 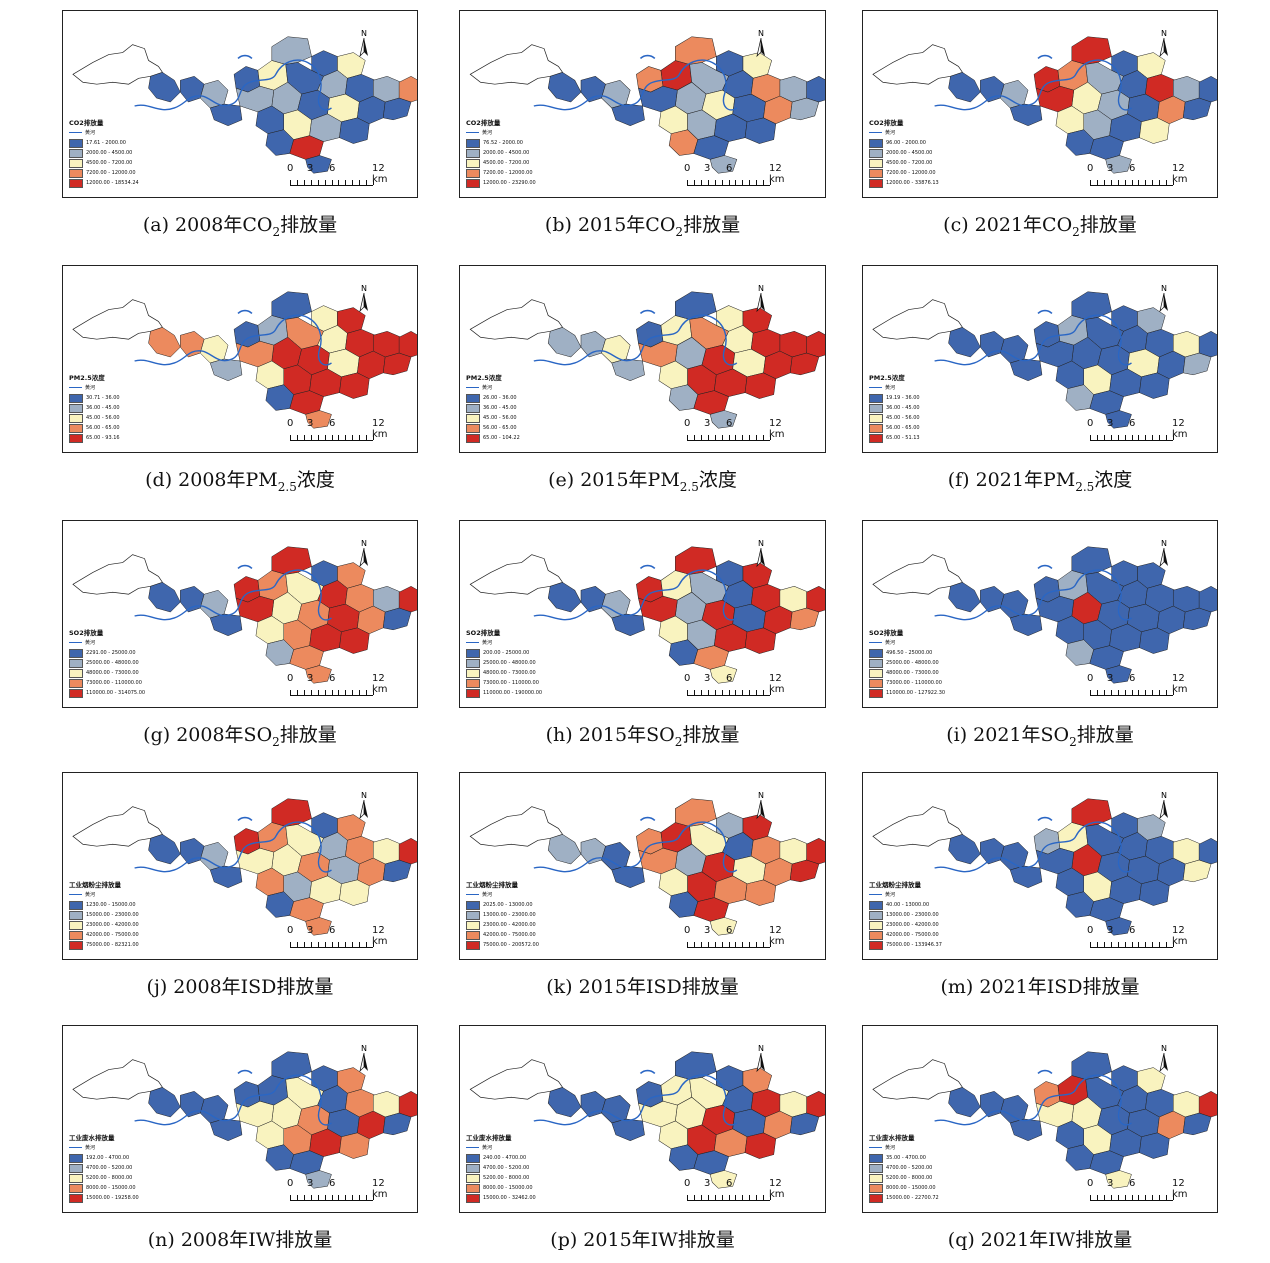 I want to click on caption-subscript: 2.5, so click(x=287, y=486).